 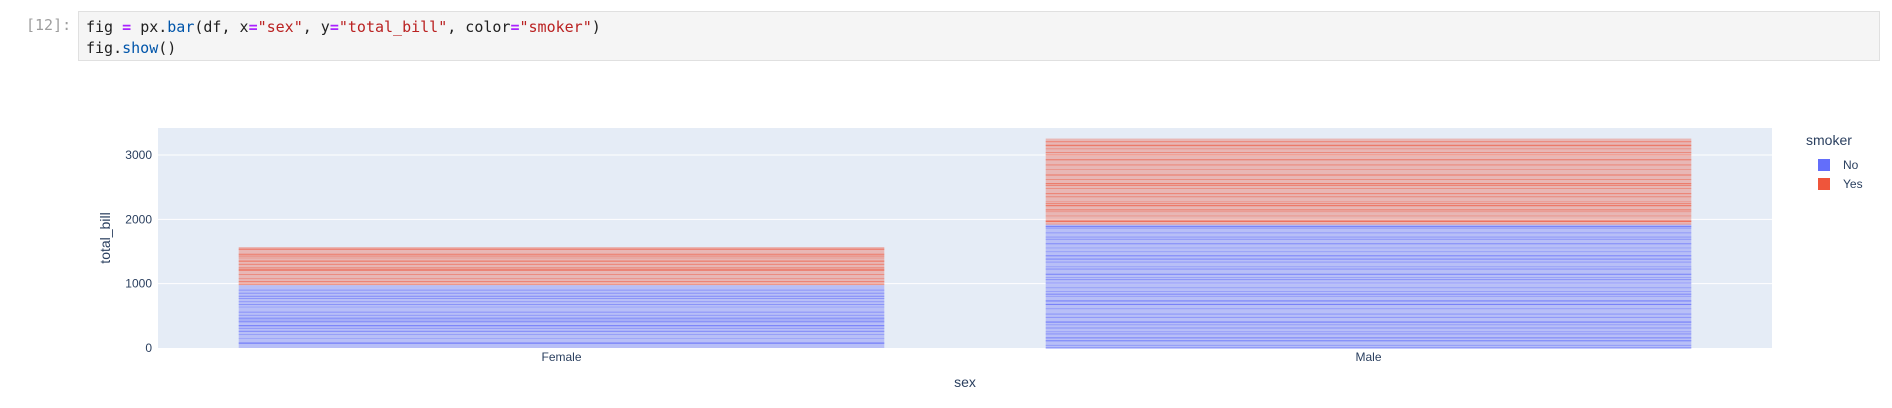 What do you see at coordinates (561, 266) in the screenshot?
I see `bar-female-yes` at bounding box center [561, 266].